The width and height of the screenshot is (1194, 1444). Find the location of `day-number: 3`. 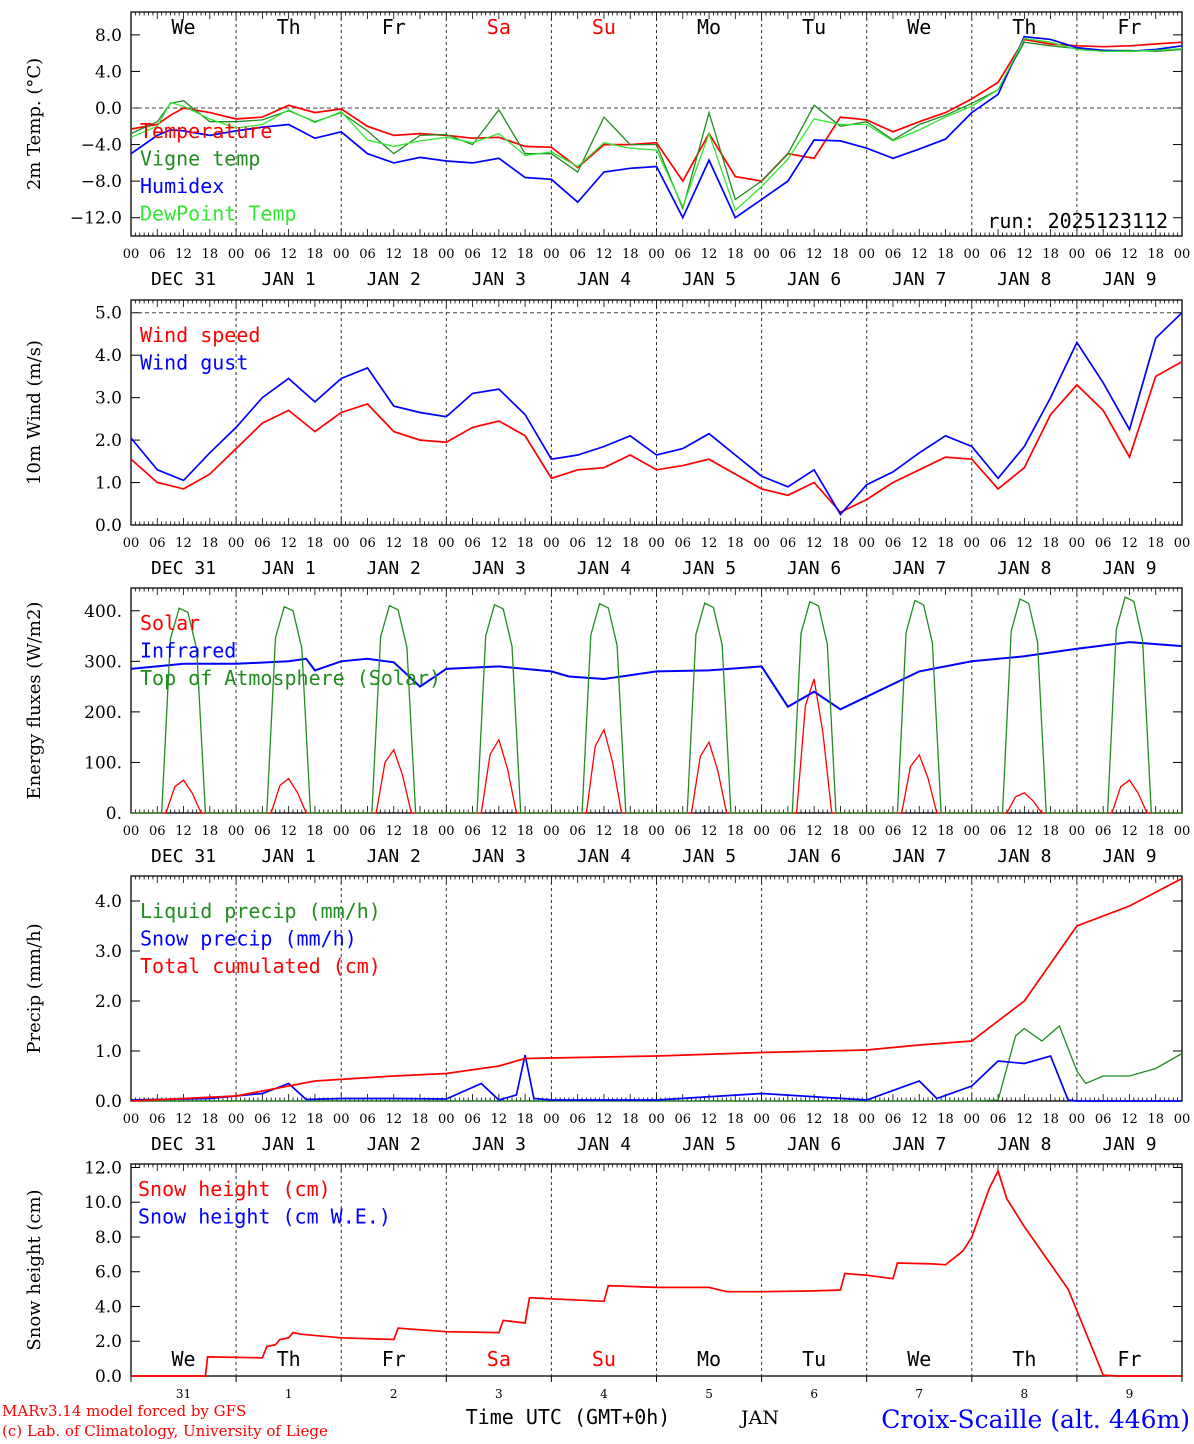

day-number: 3 is located at coordinates (499, 1394).